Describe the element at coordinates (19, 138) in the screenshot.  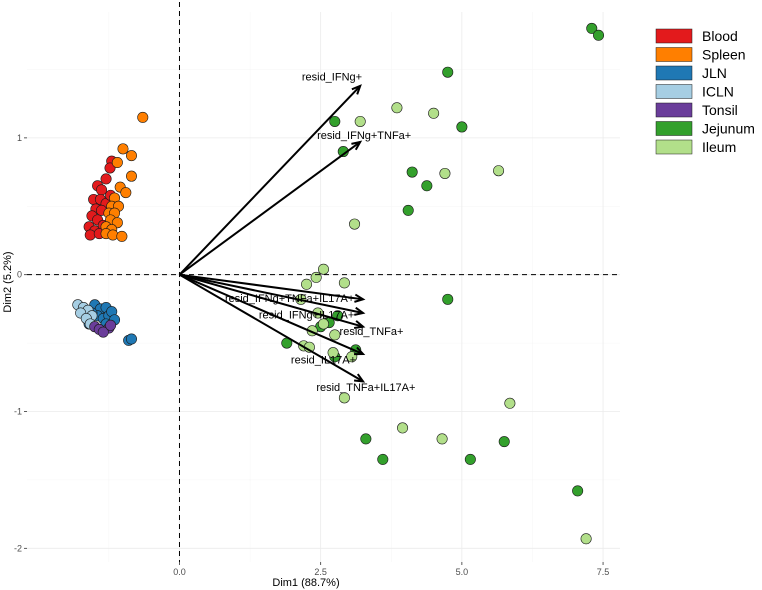
I see `y-tick-label: 1` at that location.